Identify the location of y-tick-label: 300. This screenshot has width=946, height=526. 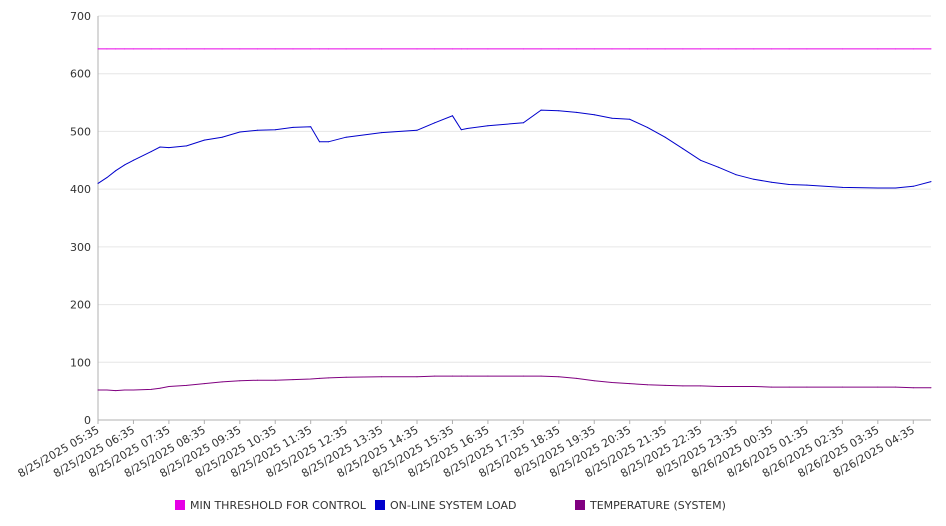
(80, 247).